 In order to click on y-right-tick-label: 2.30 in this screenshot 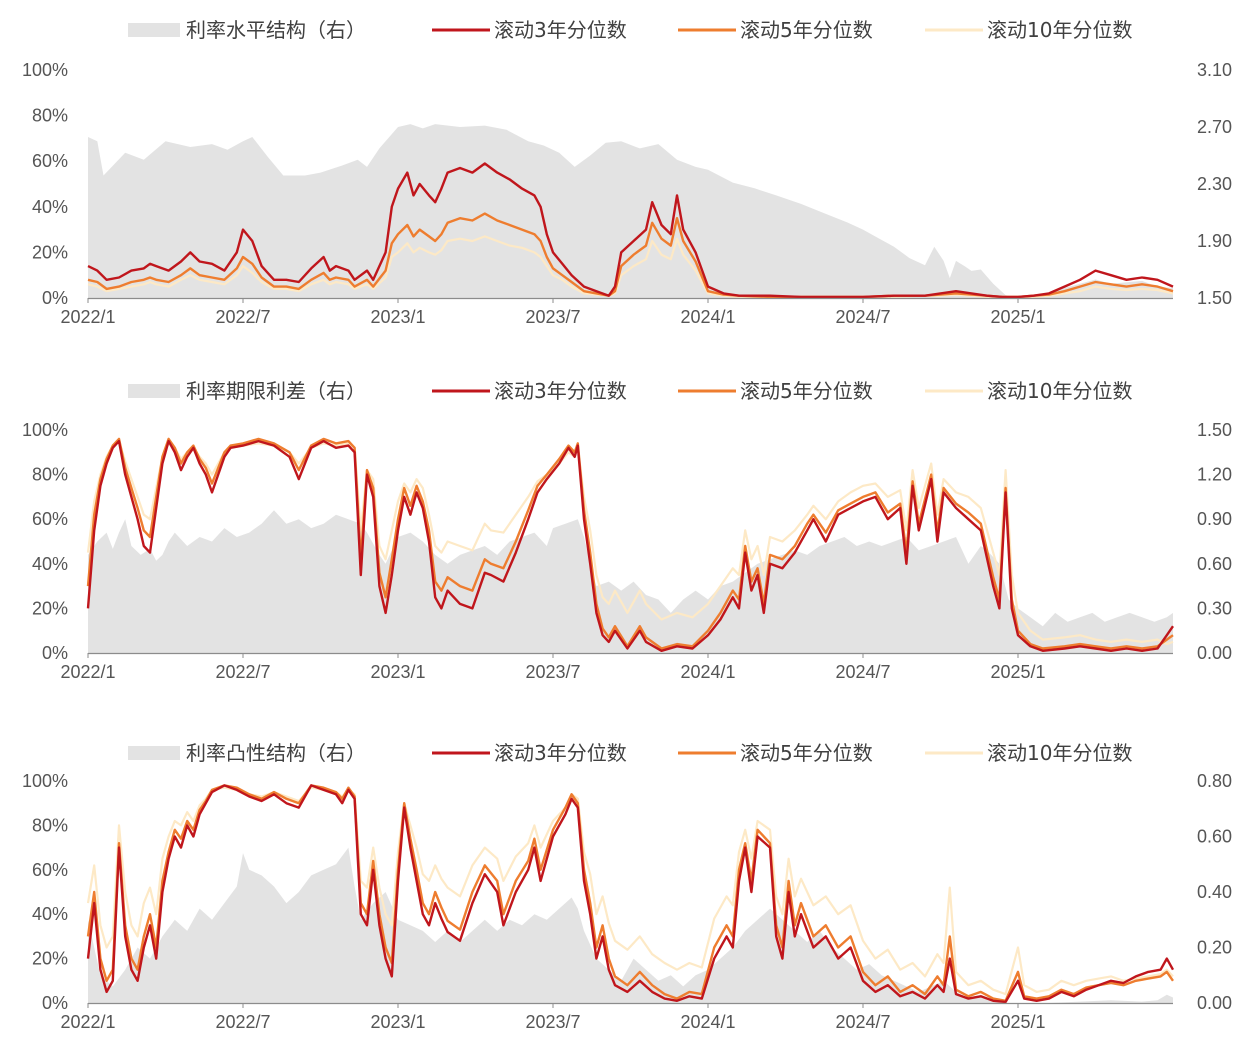, I will do `click(1214, 184)`.